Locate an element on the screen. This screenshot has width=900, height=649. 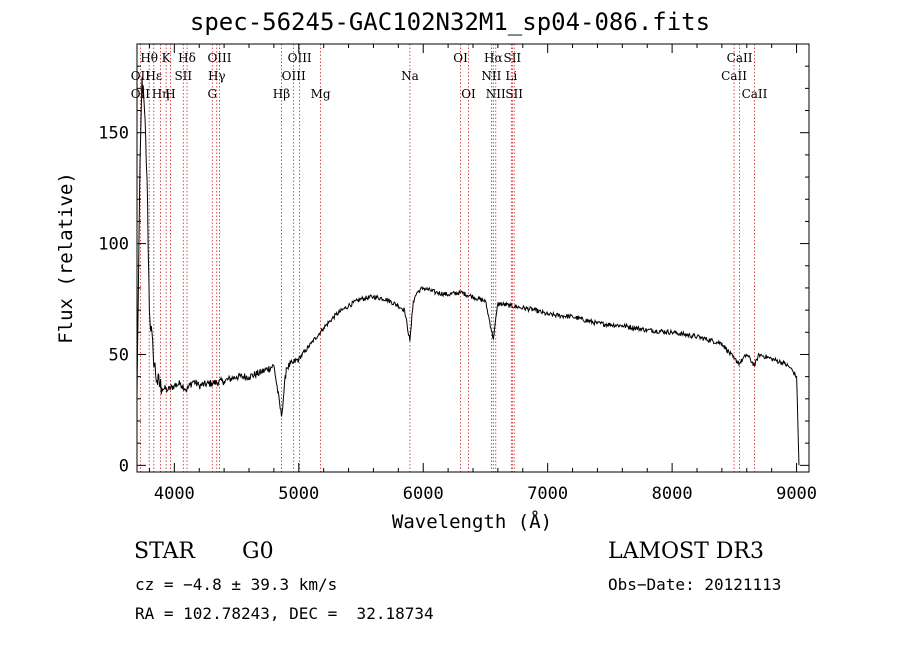
observation-date: Obs−Date: 20121113 is located at coordinates (695, 584).